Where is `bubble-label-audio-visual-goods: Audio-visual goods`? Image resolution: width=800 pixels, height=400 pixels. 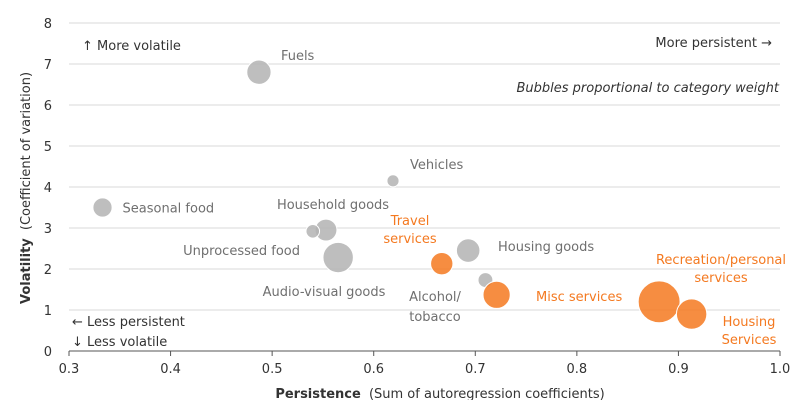 bubble-label-audio-visual-goods: Audio-visual goods is located at coordinates (324, 292).